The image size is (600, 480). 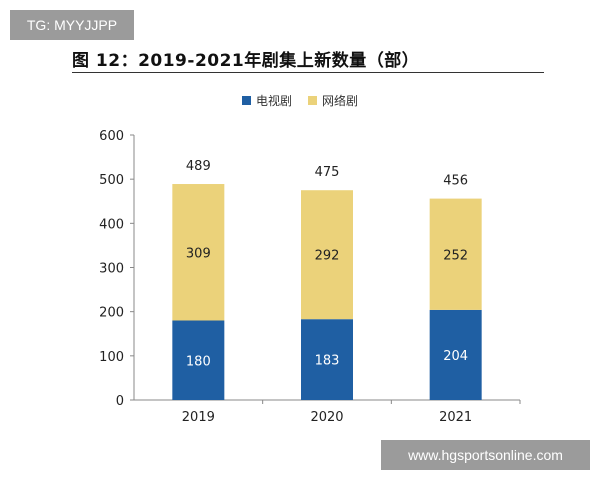 I want to click on data-label-web: 292, so click(x=327, y=256).